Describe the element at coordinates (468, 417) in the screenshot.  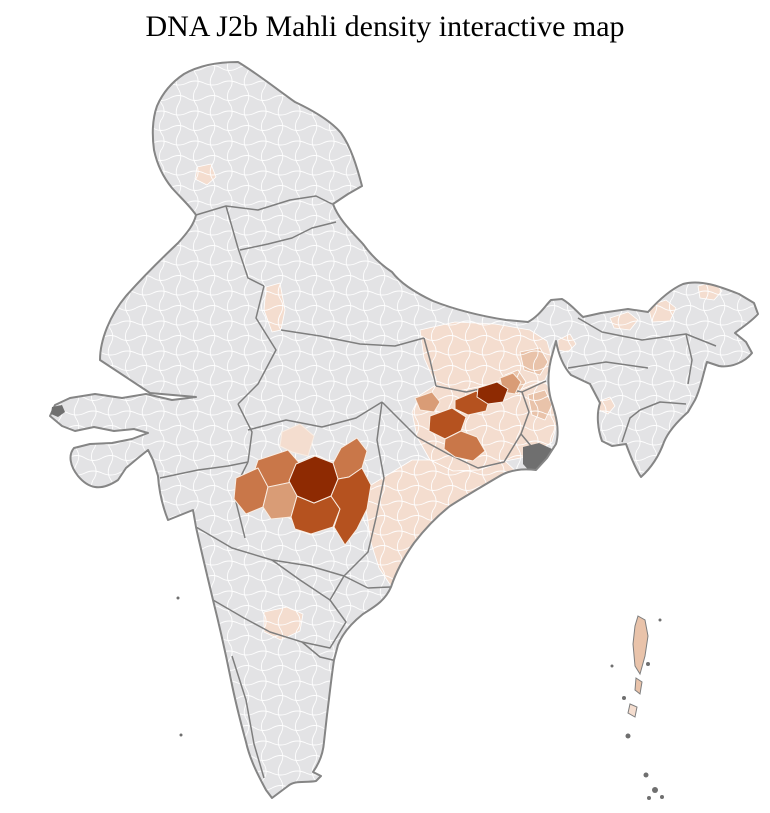
I see `density-cluster-east` at that location.